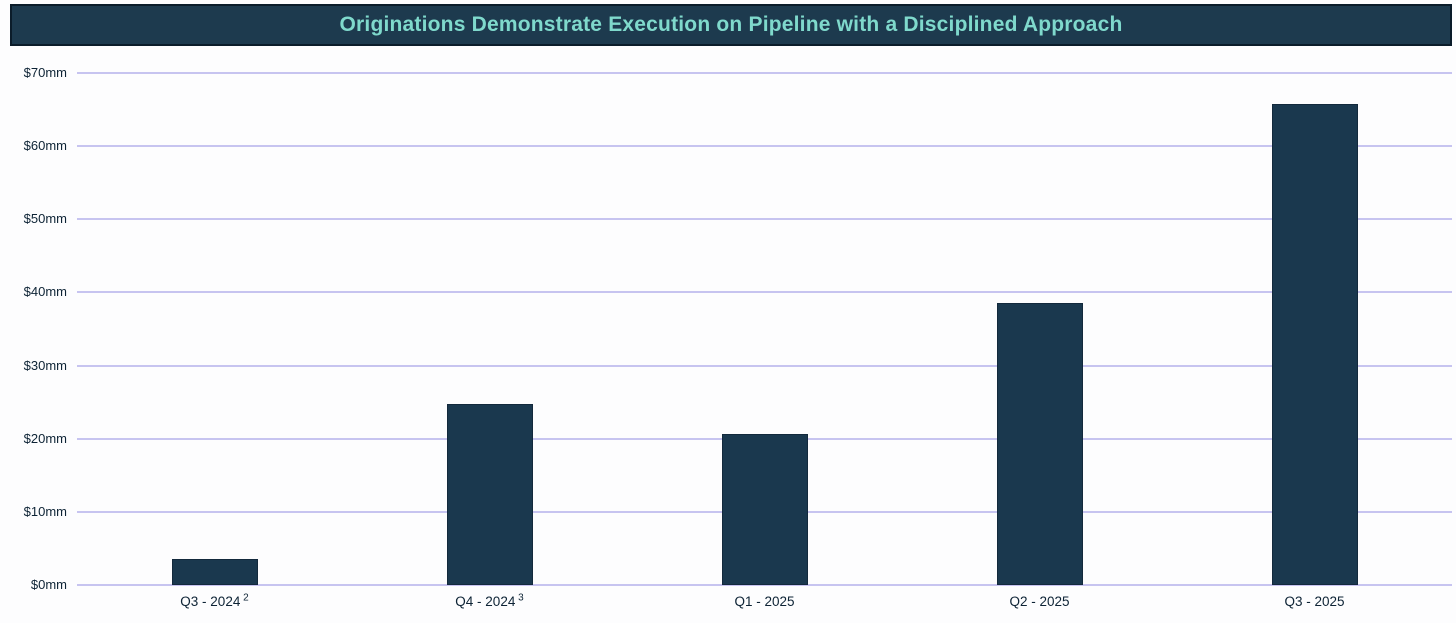 This screenshot has width=1456, height=623. I want to click on category-text: Q3 - 2024, so click(210, 601).